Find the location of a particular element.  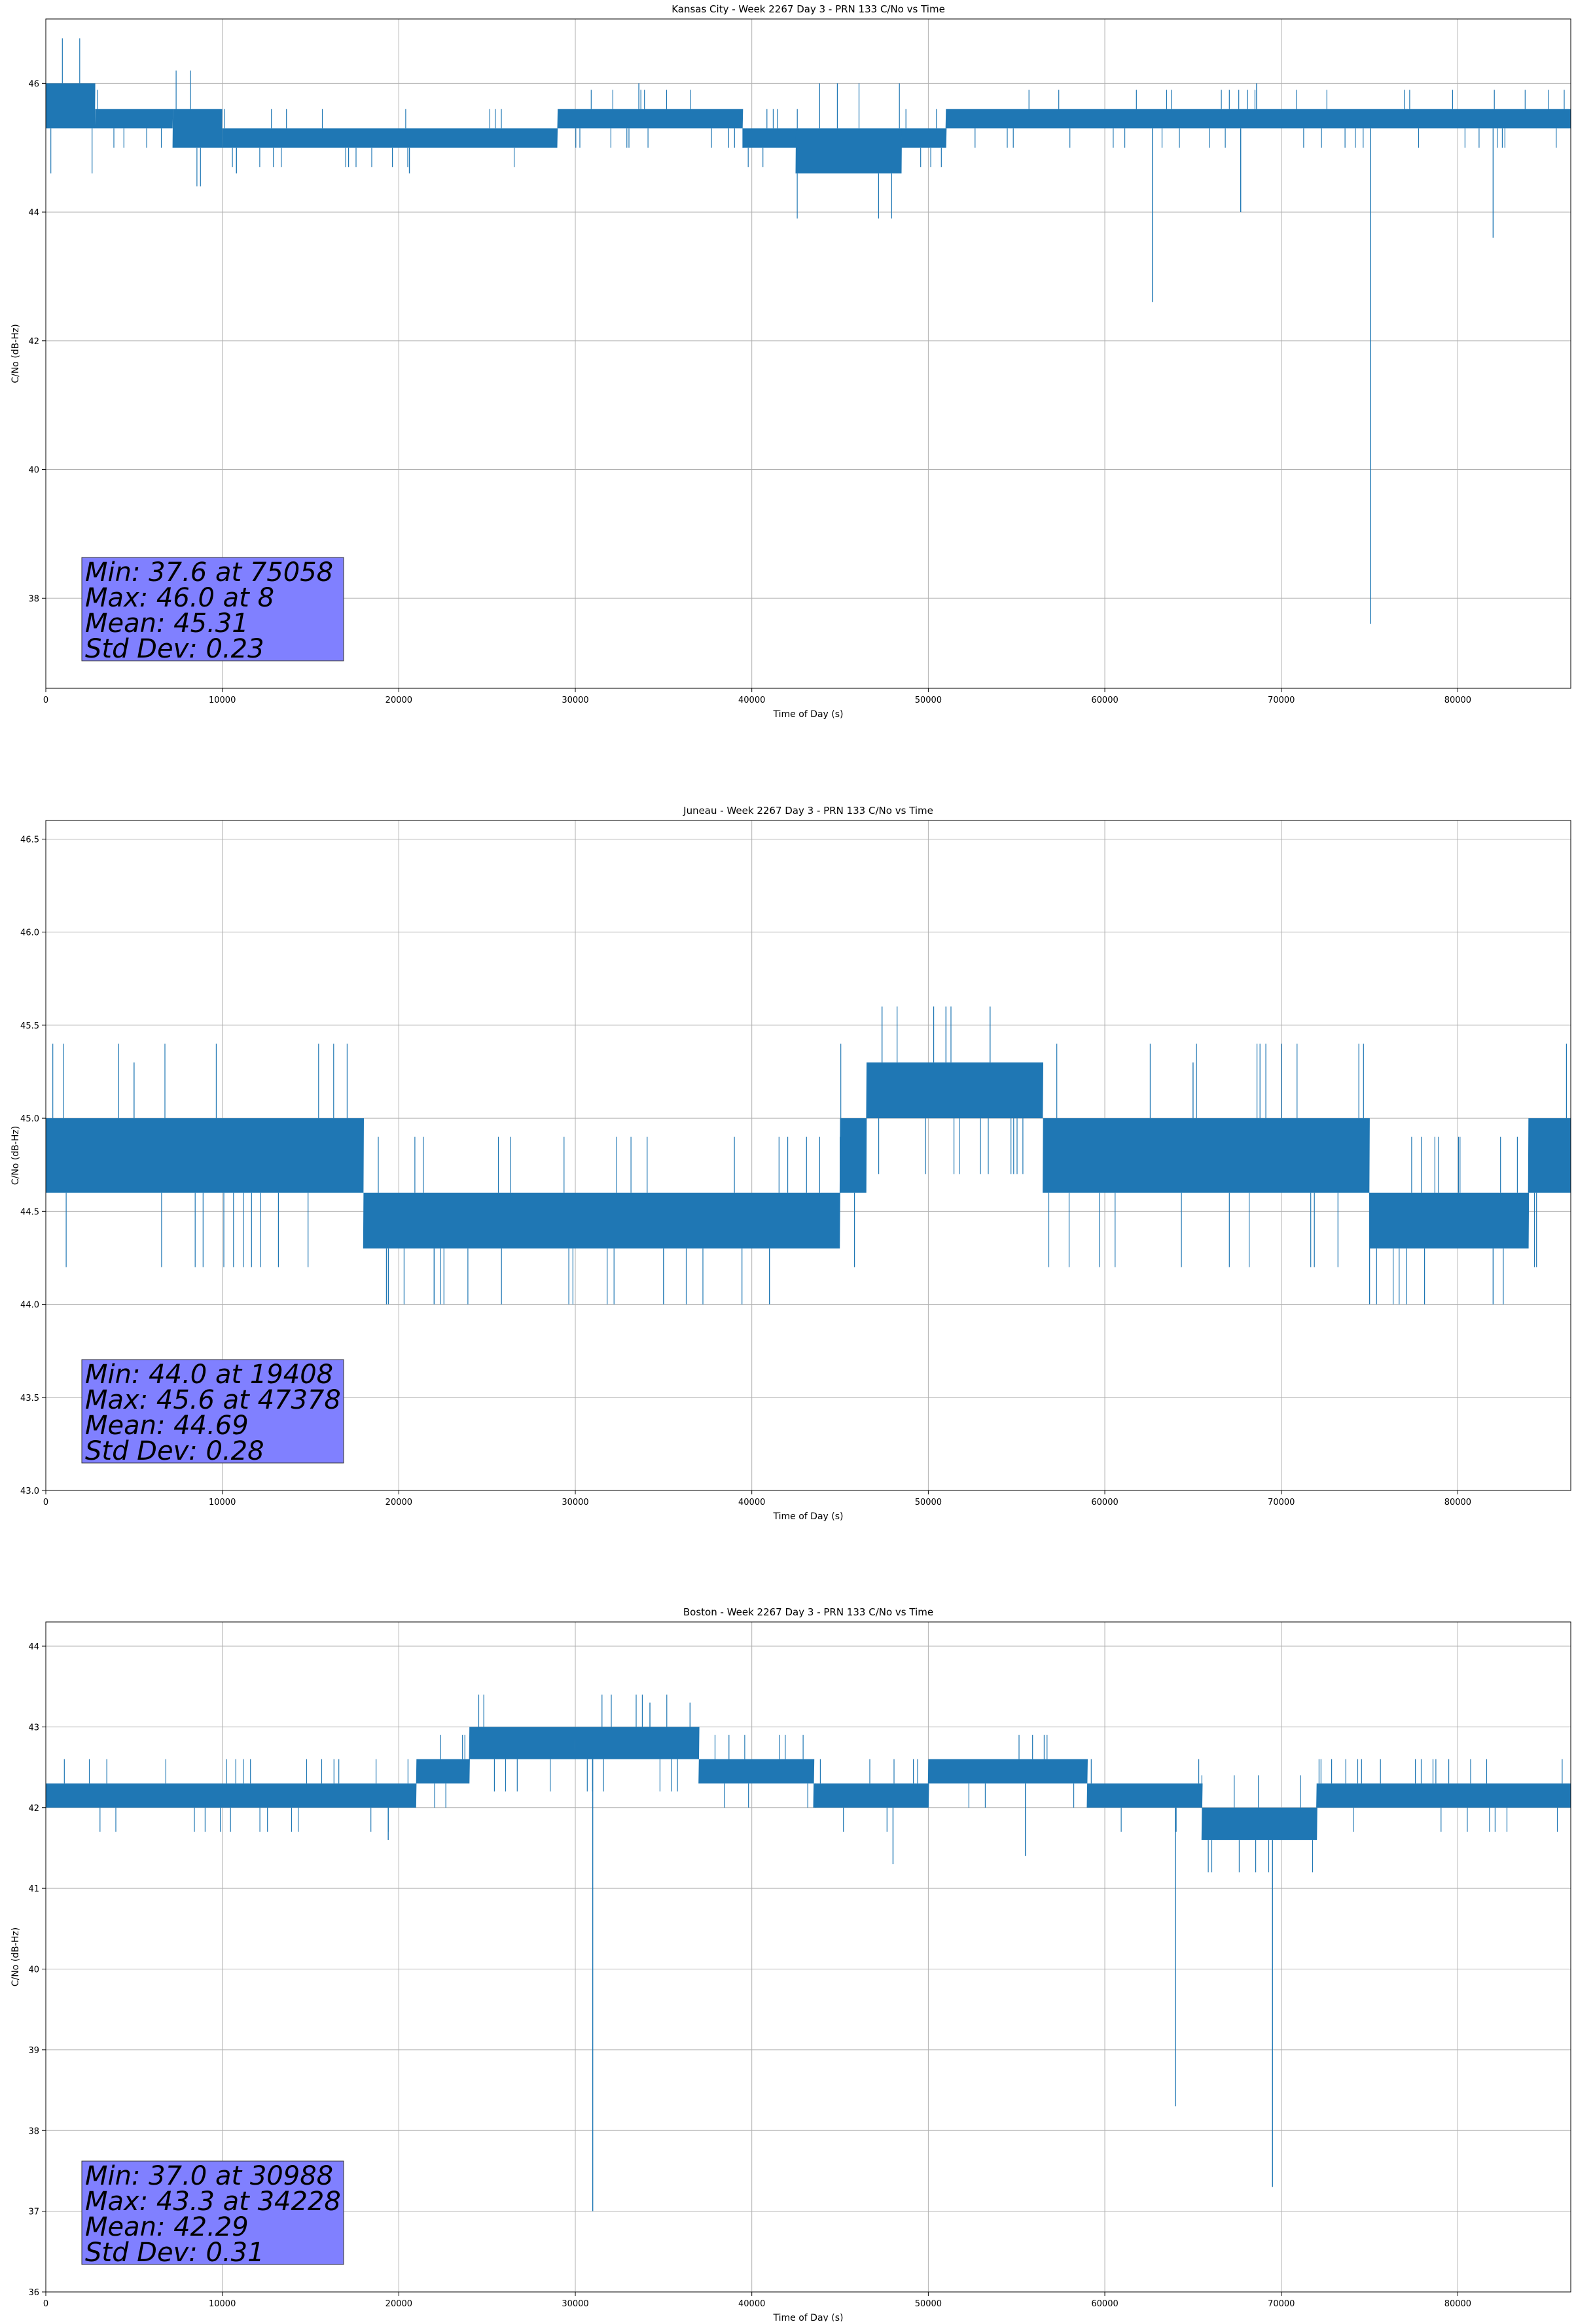

stats-line: Min: 37.0 at 30988 is located at coordinates (209, 2176).